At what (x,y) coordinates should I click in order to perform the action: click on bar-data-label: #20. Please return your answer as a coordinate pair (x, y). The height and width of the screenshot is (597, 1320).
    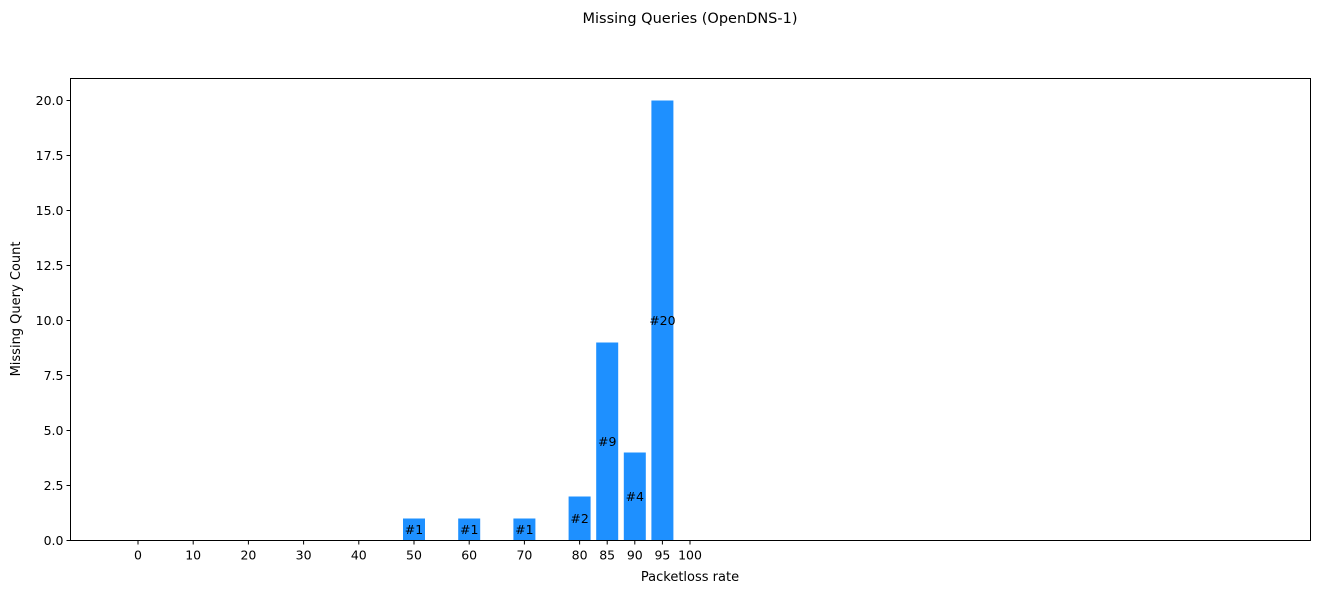
    Looking at the image, I should click on (662, 320).